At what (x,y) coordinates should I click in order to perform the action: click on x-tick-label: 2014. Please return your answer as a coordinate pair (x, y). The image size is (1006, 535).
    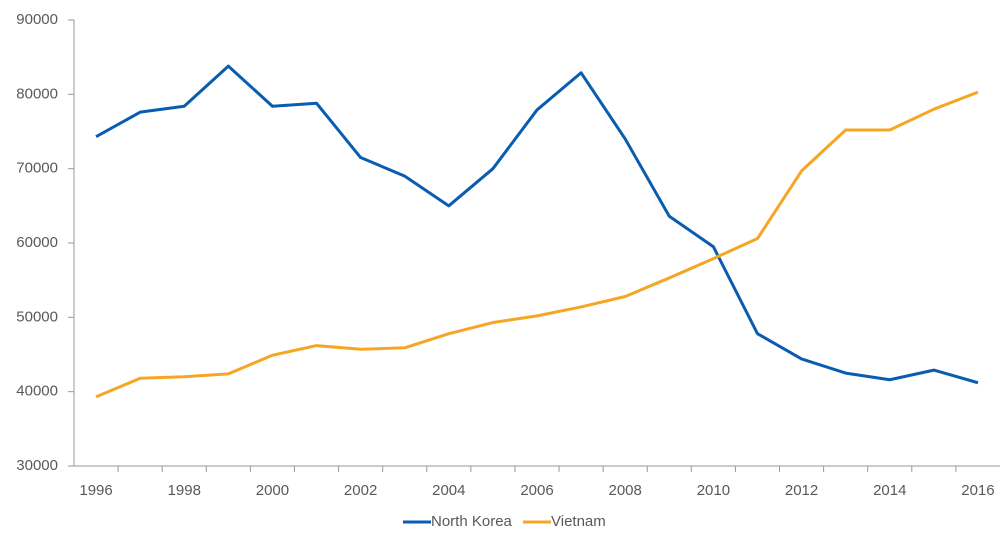
    Looking at the image, I should click on (889, 490).